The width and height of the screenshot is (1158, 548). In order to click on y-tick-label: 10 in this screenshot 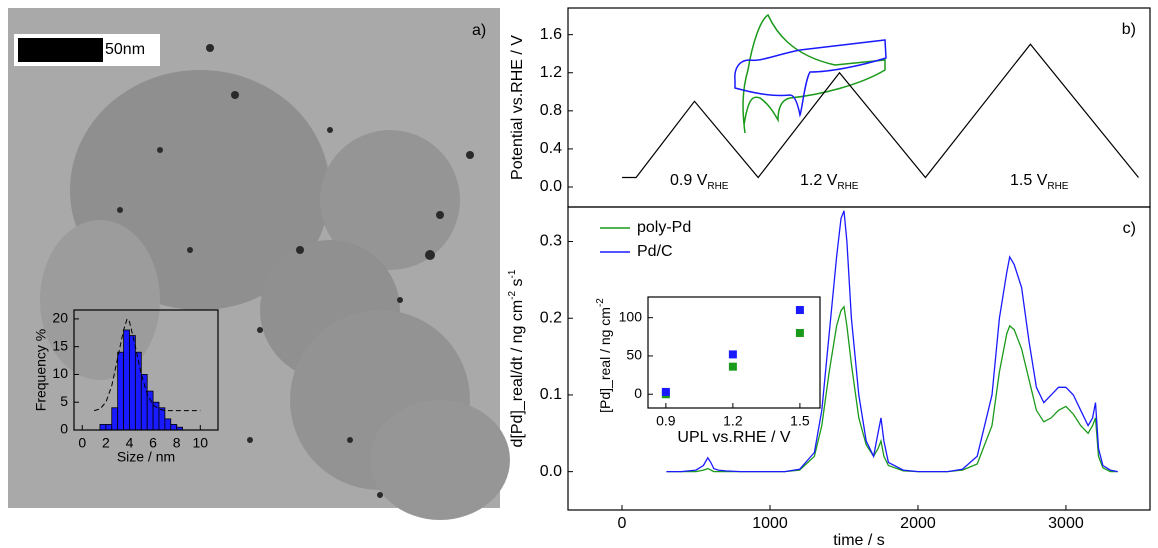, I will do `click(60, 373)`.